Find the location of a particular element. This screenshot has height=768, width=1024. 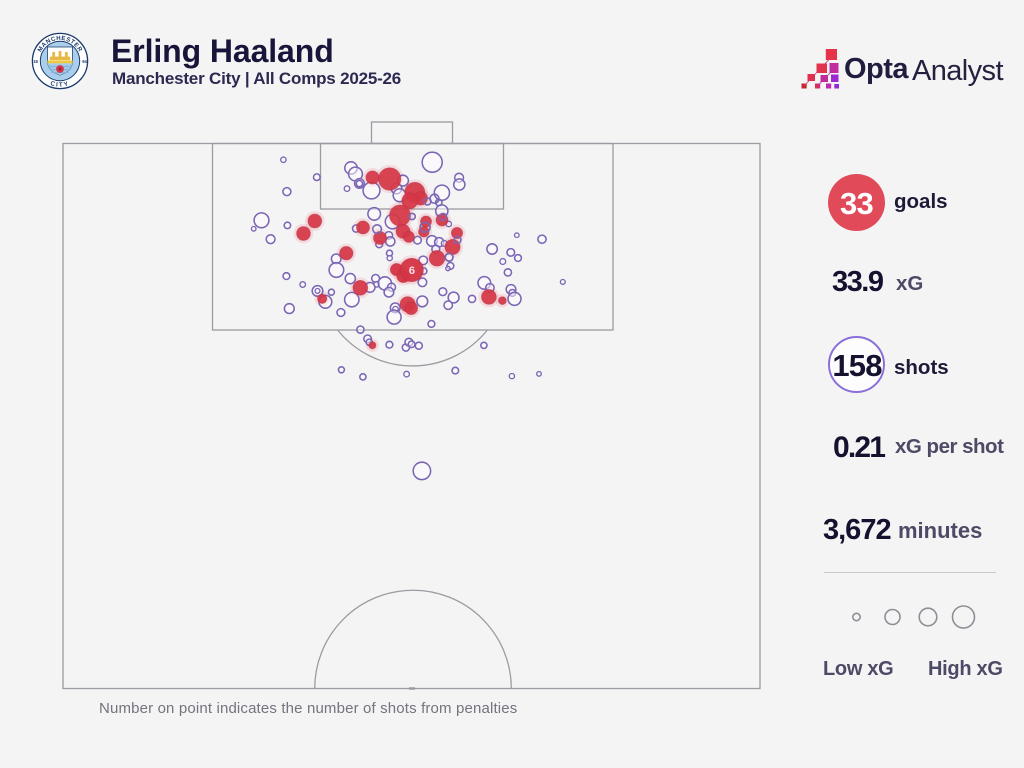

svg-text: 18 is located at coordinates (35, 61).